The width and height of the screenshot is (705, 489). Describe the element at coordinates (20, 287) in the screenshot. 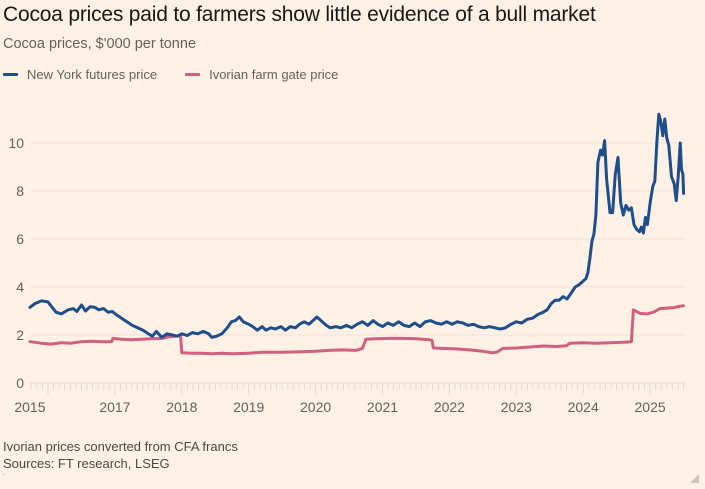

I see `y-tick-label-4: 4` at that location.